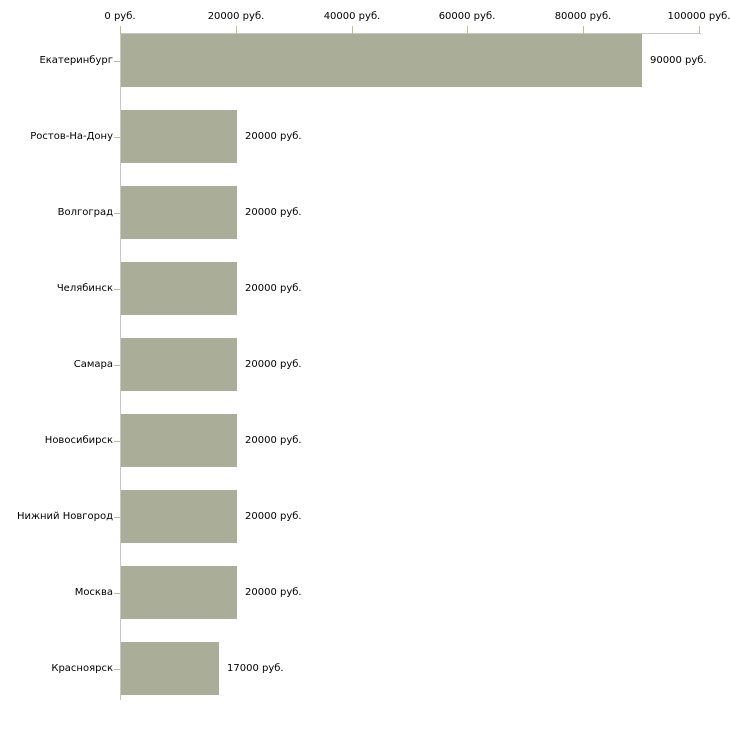  What do you see at coordinates (236, 16) in the screenshot?
I see `x-axis-tick-label: 20000 руб.` at bounding box center [236, 16].